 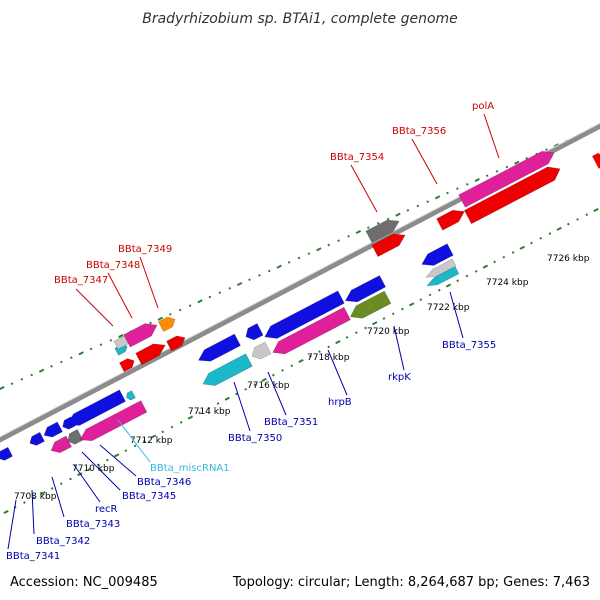 What do you see at coordinates (469, 345) in the screenshot?
I see `label-bbta-7355: BBta_7355` at bounding box center [469, 345].